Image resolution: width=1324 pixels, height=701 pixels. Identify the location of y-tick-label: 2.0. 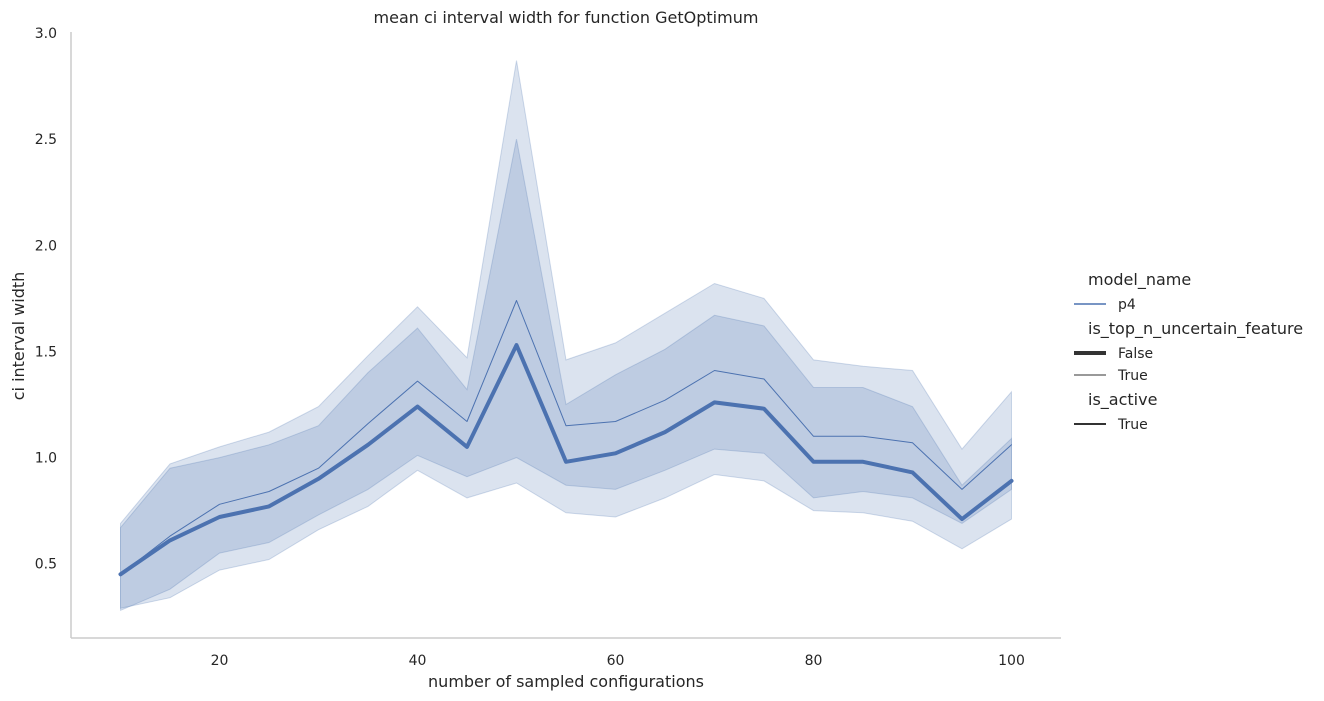
(46, 246).